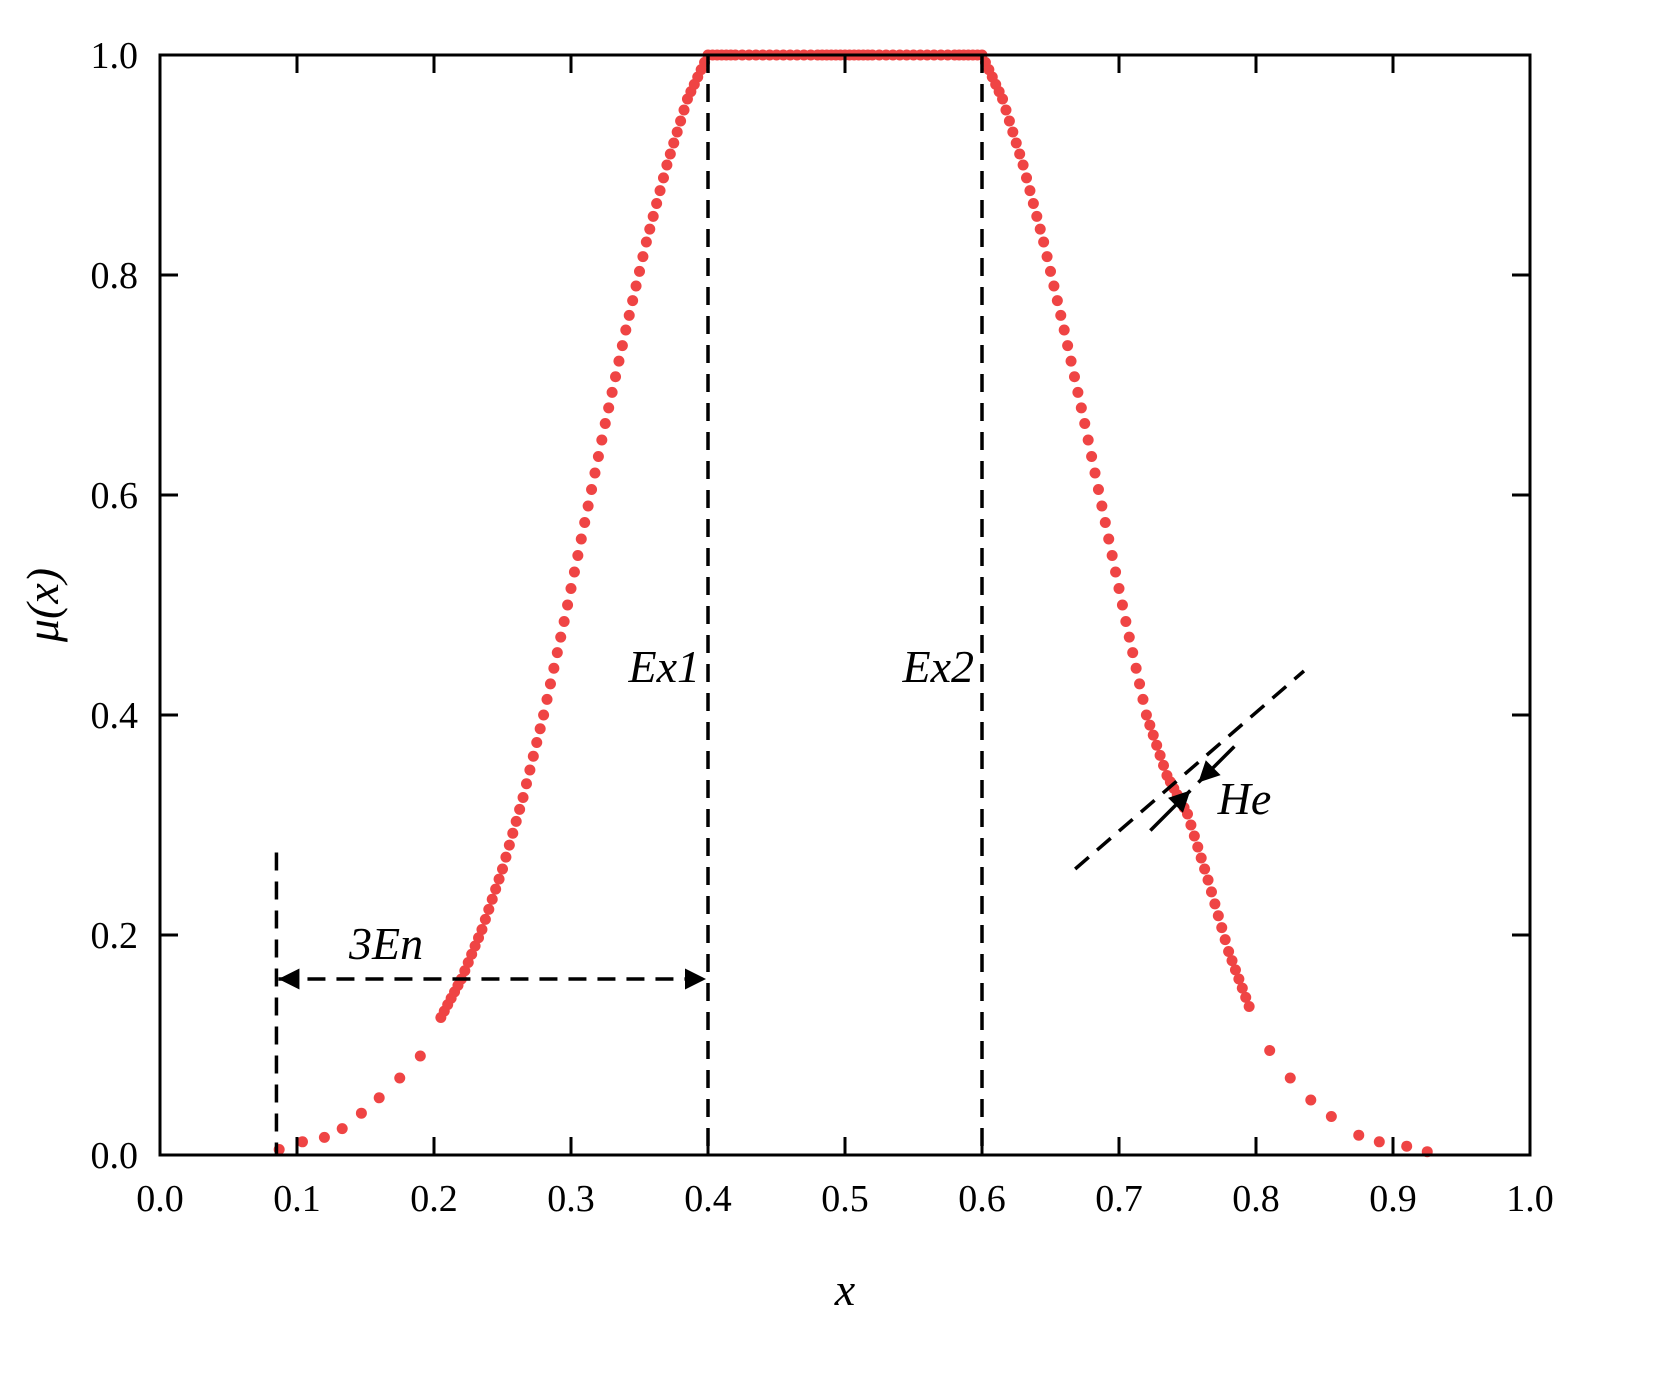  I want to click on y-tick-label: 0.4, so click(115, 716).